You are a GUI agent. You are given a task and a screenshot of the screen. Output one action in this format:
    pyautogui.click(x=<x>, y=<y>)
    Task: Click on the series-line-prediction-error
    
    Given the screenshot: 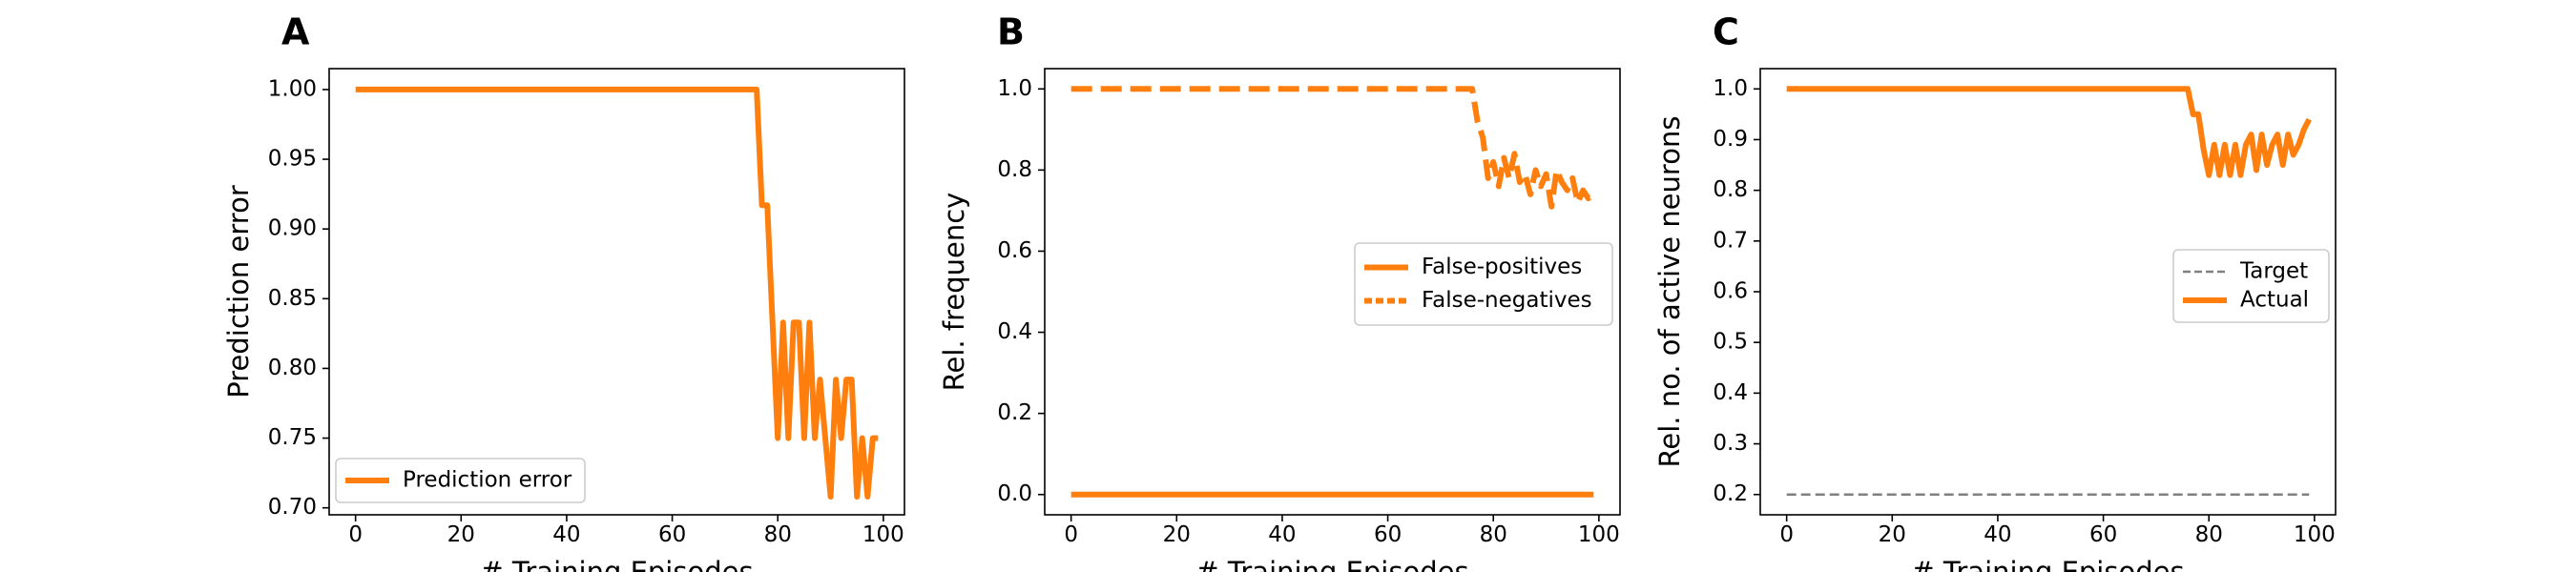 What is the action you would take?
    pyautogui.click(x=617, y=293)
    